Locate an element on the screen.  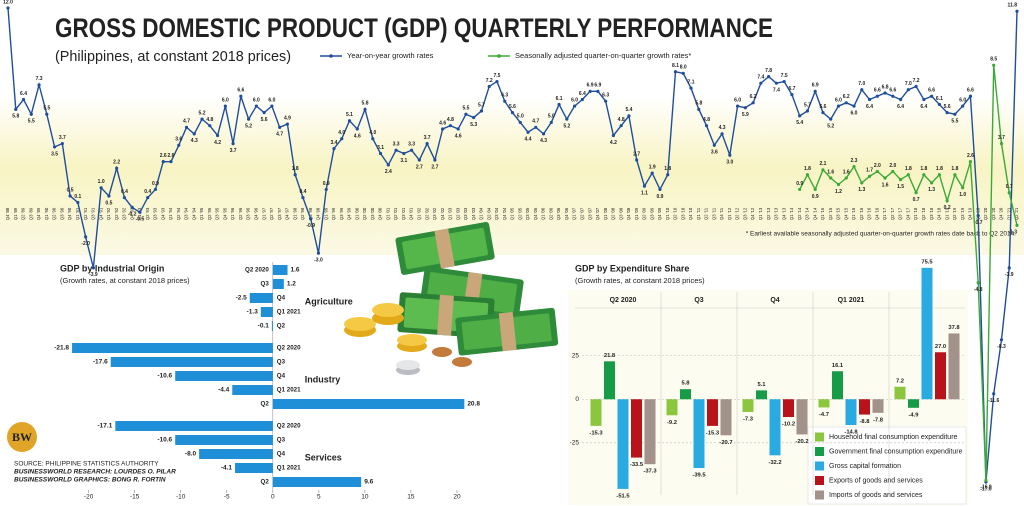
data-label: -2.0 is located at coordinates (85, 244).